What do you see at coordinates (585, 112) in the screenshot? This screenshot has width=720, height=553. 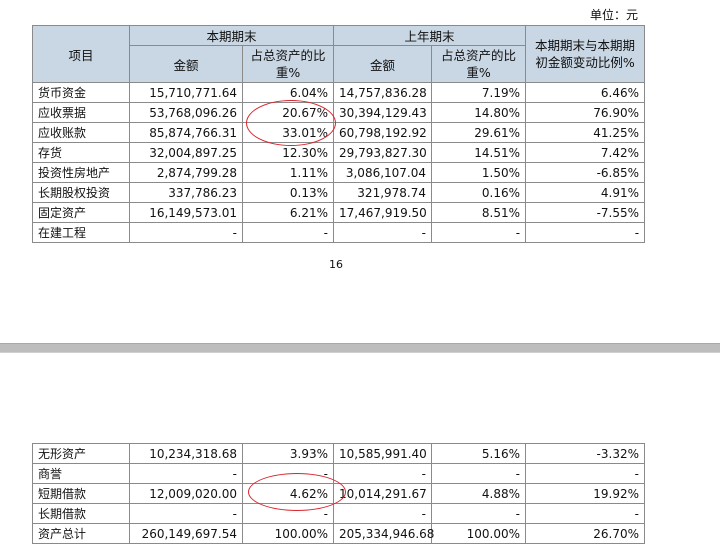 I see `row-change-percent: 76.90%` at bounding box center [585, 112].